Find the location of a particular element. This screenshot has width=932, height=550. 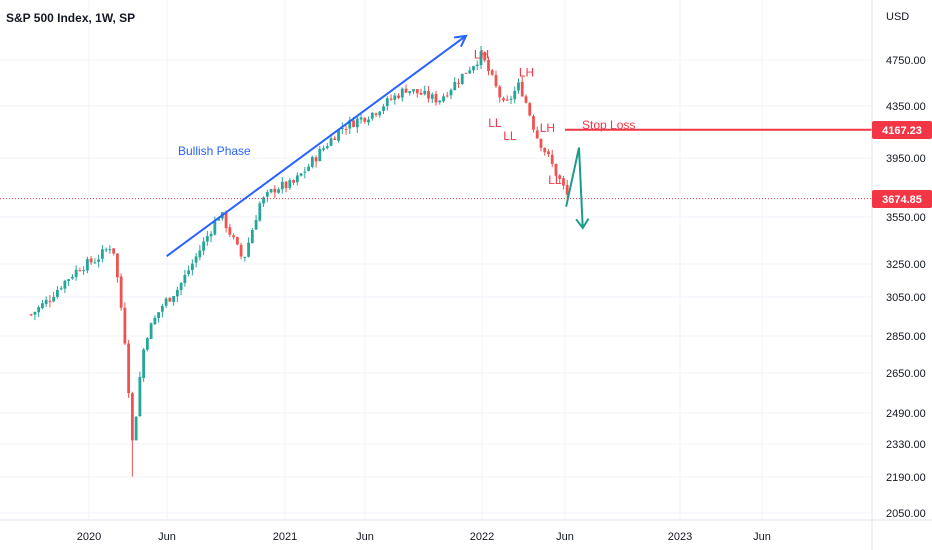

projection-path is located at coordinates (574, 188).